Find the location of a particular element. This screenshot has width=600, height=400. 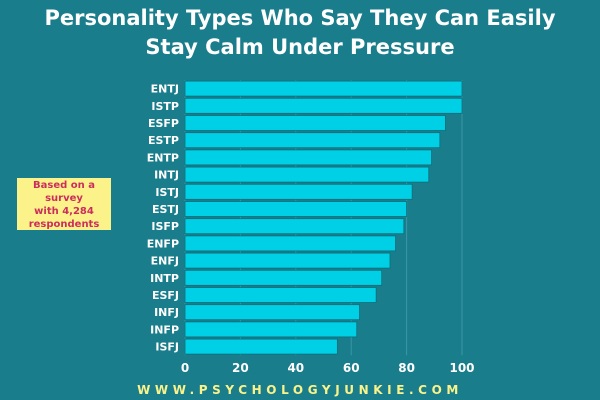

survey-note-line-2: with 4,284 is located at coordinates (64, 211).